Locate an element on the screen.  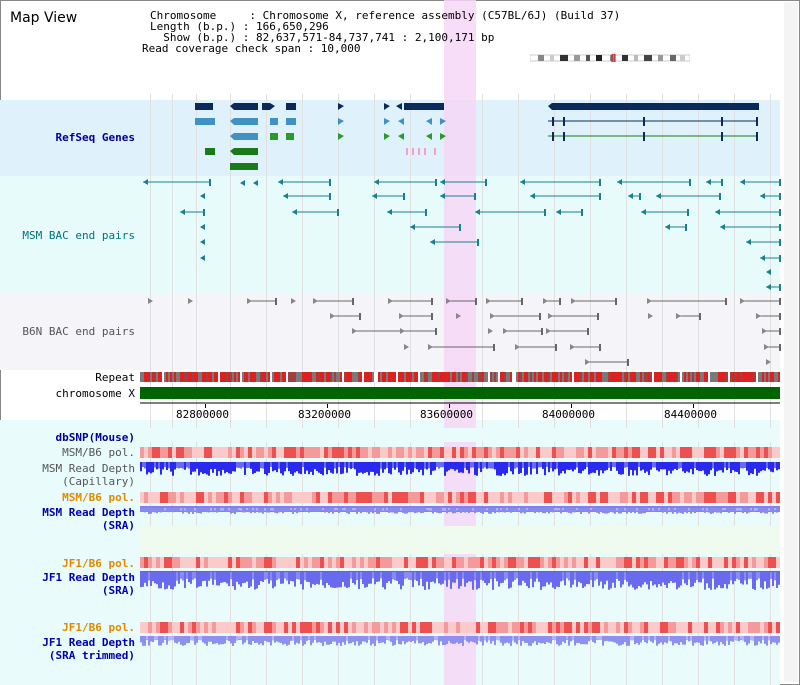
repeat-track is located at coordinates (460, 377).